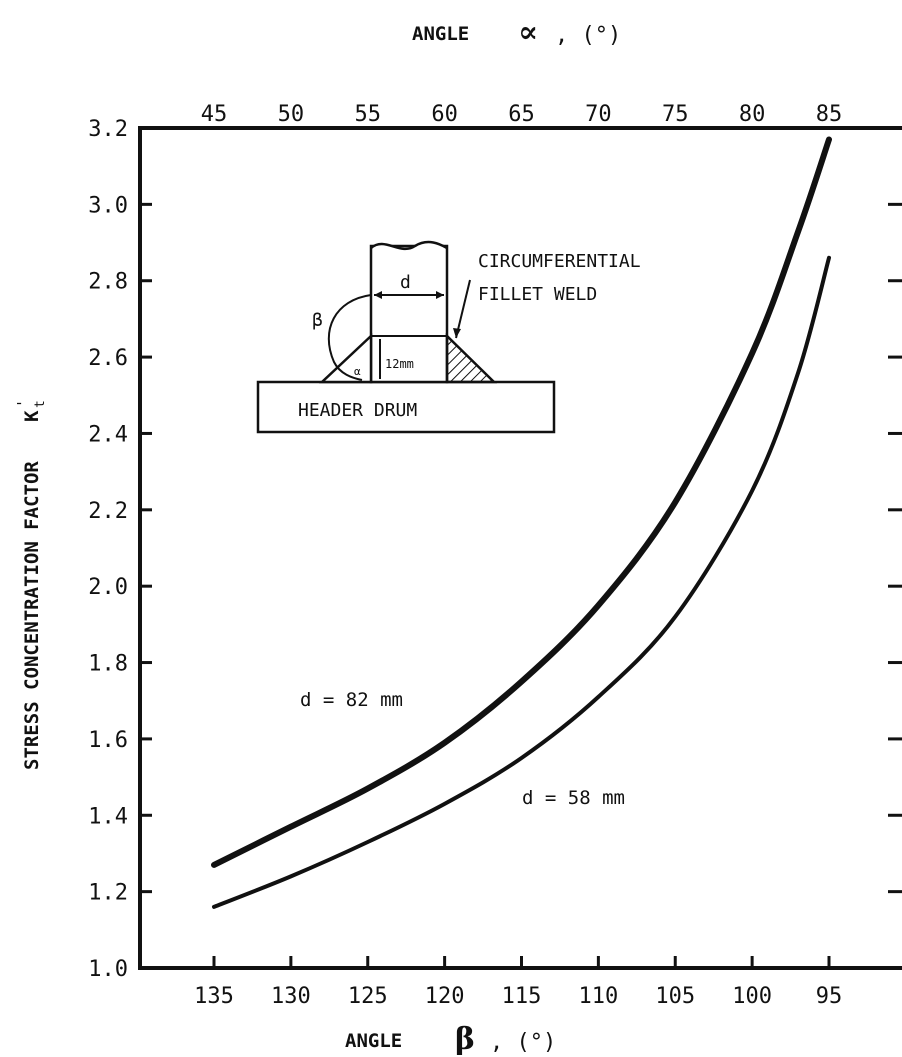 Image resolution: width=902 pixels, height=1057 pixels. I want to click on top-tick-label: 45, so click(214, 114).